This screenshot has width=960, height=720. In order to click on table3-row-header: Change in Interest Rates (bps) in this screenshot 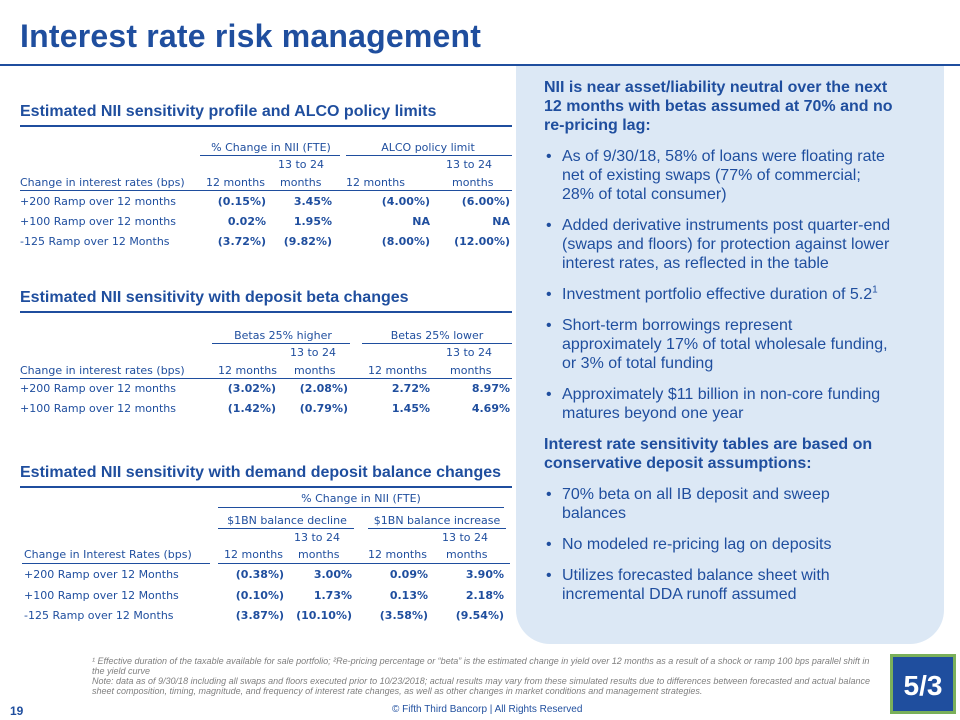, I will do `click(108, 554)`.